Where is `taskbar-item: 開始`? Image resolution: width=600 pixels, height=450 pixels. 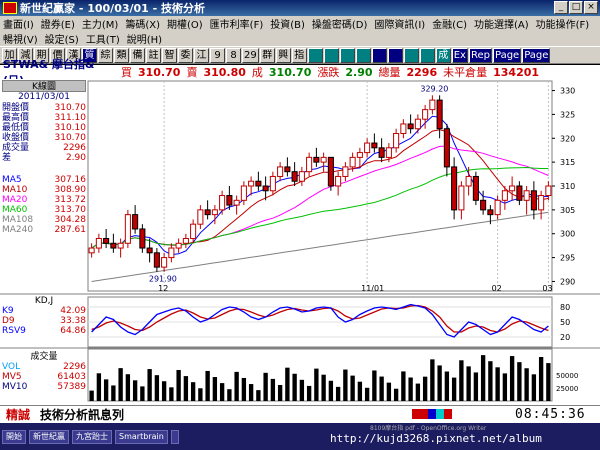
taskbar-item: 開始 is located at coordinates (14, 436).